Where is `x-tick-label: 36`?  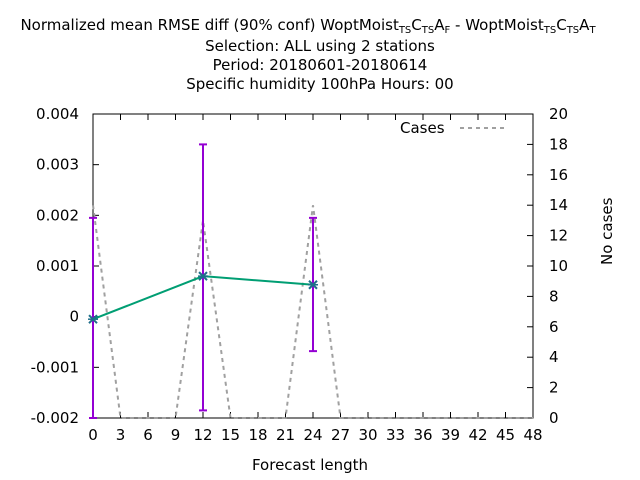 x-tick-label: 36 is located at coordinates (422, 435).